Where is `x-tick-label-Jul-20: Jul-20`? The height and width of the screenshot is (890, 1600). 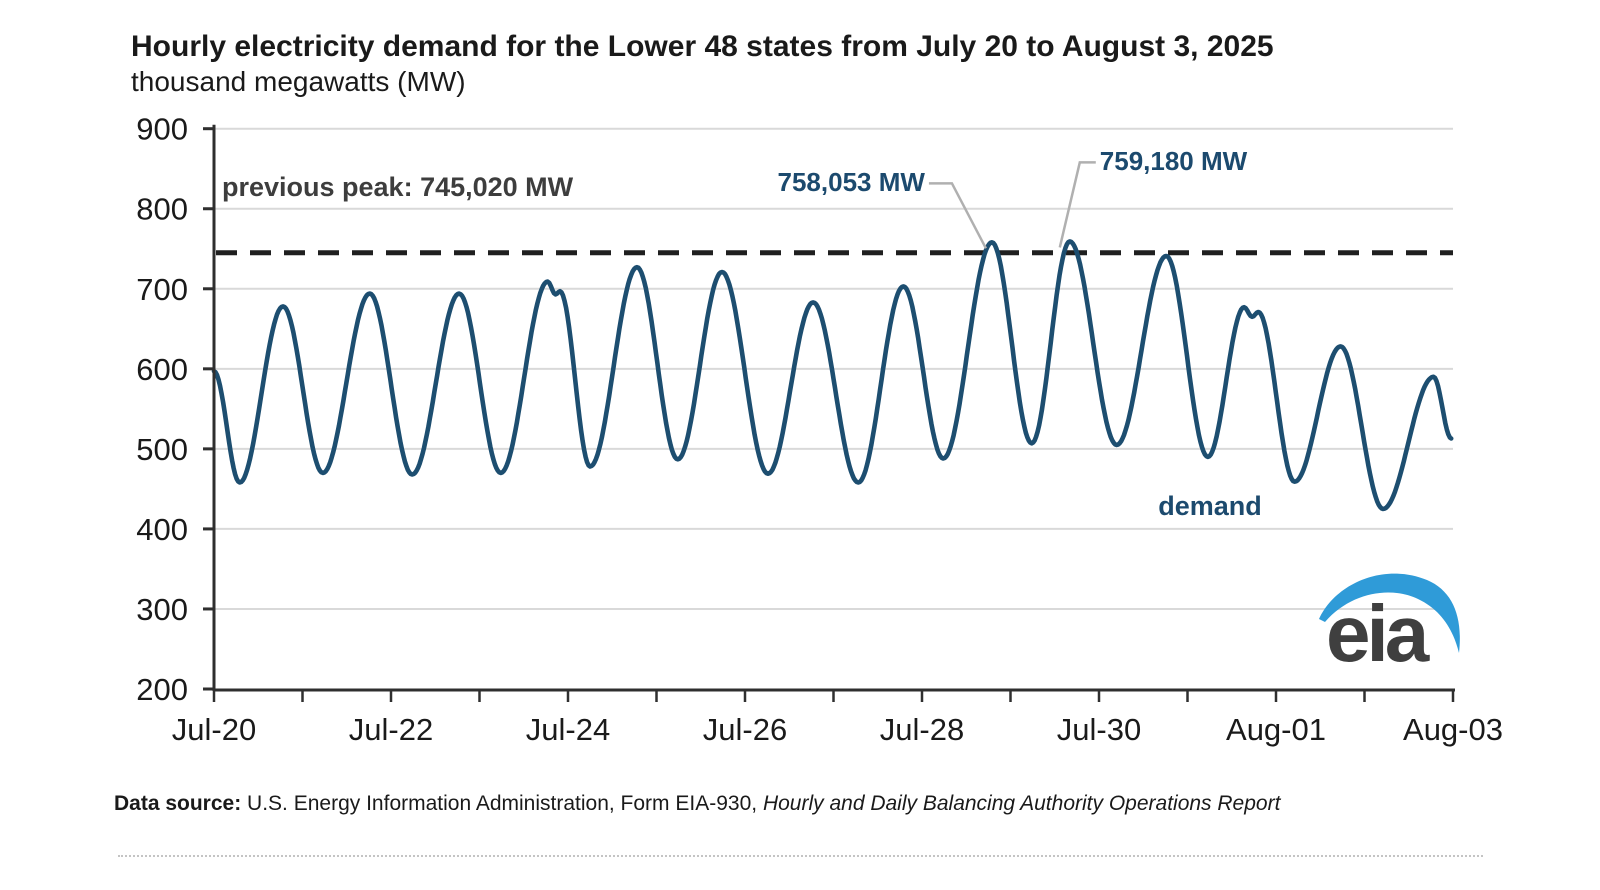 x-tick-label-Jul-20: Jul-20 is located at coordinates (214, 729).